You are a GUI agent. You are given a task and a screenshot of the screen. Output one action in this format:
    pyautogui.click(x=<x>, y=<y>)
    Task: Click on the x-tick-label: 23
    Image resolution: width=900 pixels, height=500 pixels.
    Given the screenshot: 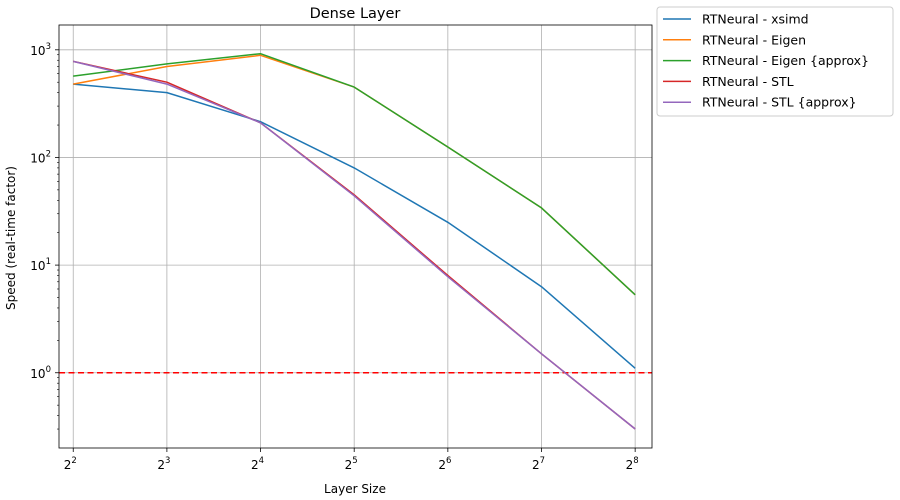 What is the action you would take?
    pyautogui.click(x=163, y=464)
    